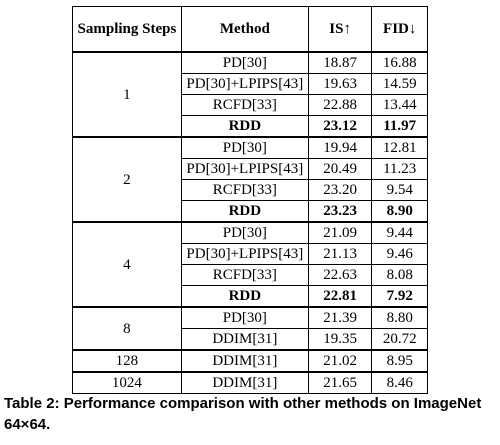  I want to click on fid-cell: 20.72, so click(399, 339).